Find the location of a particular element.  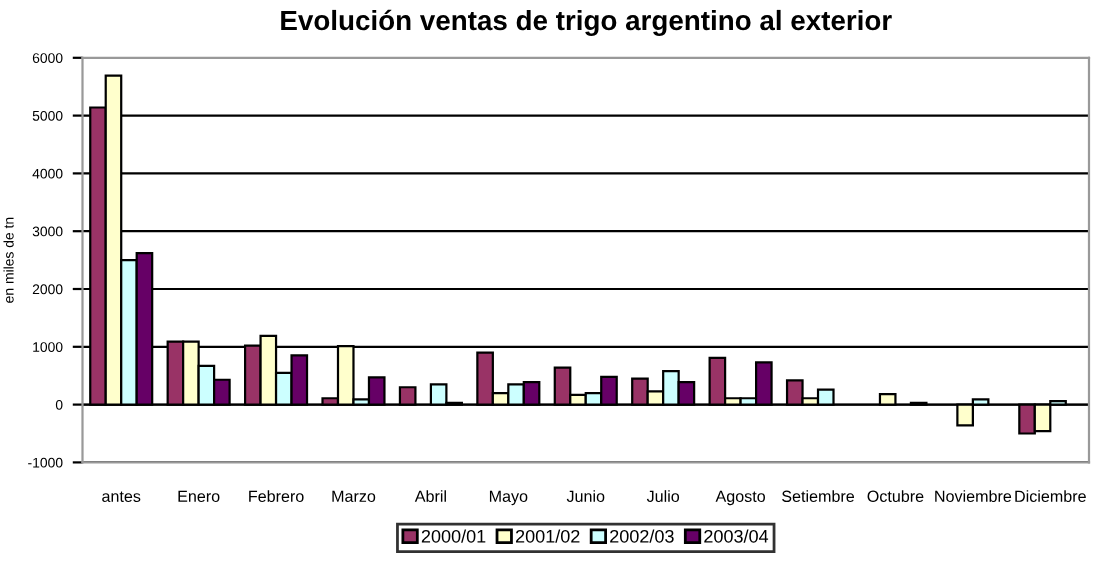

x-tick-label: Enero is located at coordinates (199, 496).